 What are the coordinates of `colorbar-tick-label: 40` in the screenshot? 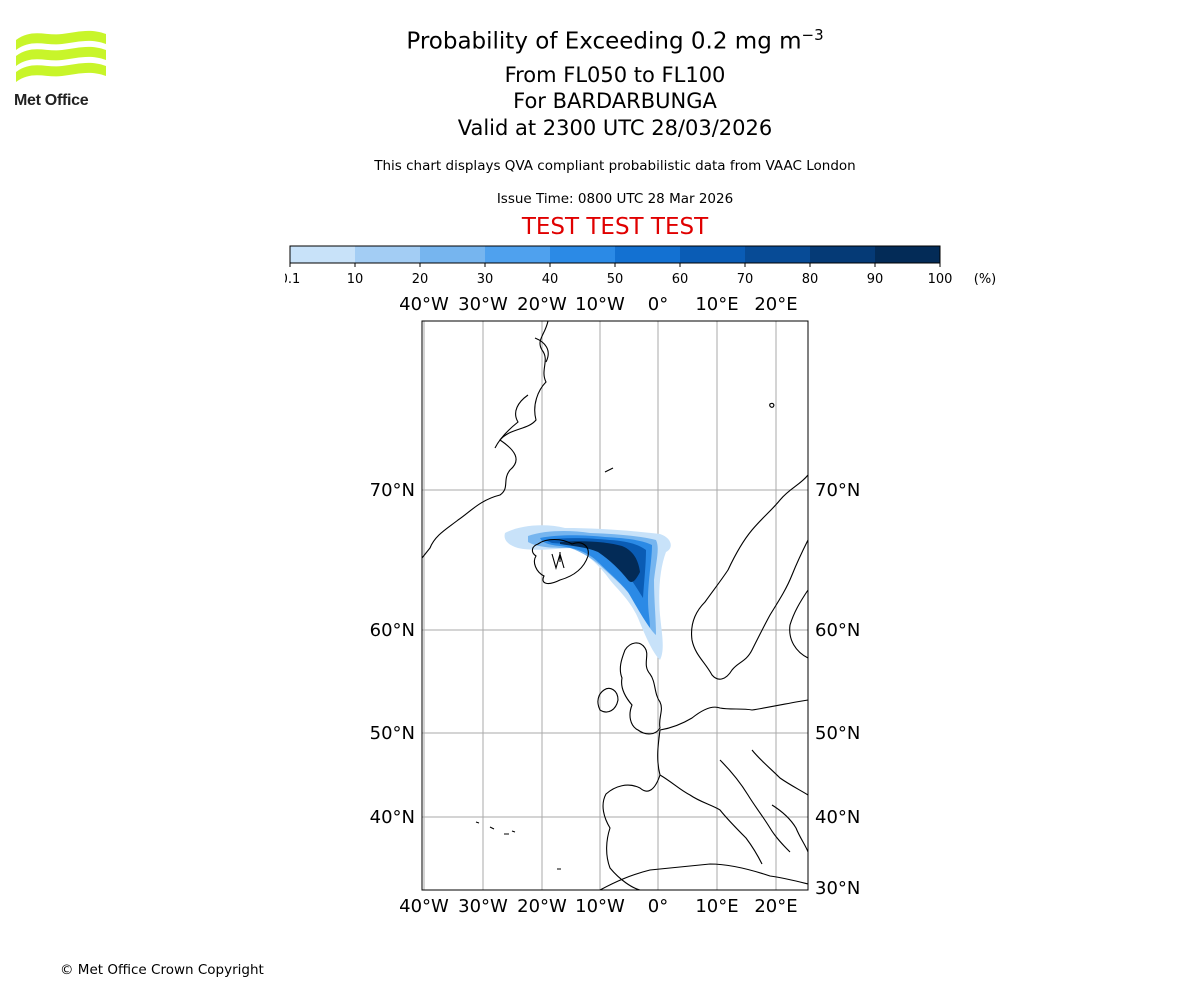 It's located at (550, 279).